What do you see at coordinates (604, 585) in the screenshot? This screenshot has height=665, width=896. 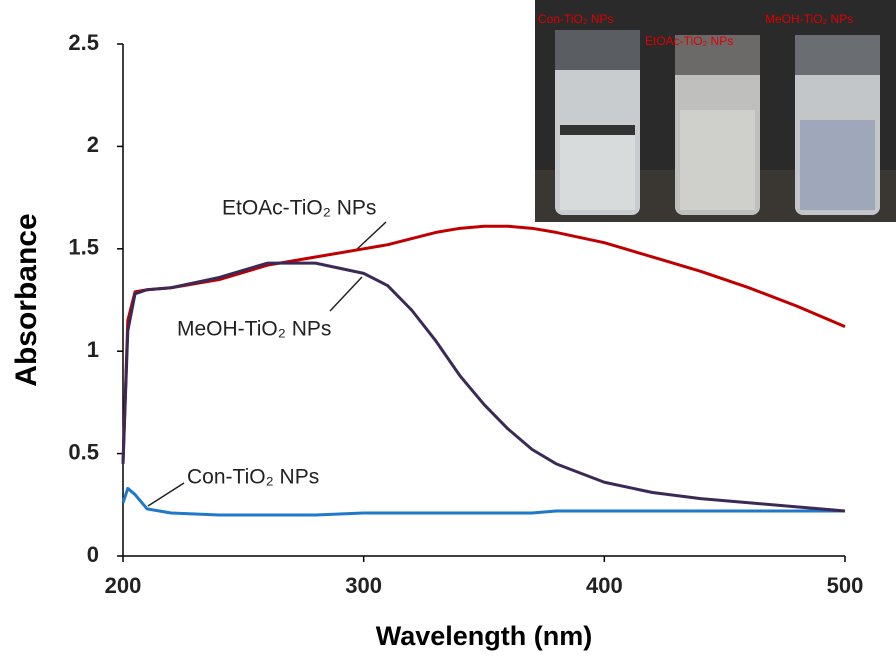 I see `x-tick-label: 400` at bounding box center [604, 585].